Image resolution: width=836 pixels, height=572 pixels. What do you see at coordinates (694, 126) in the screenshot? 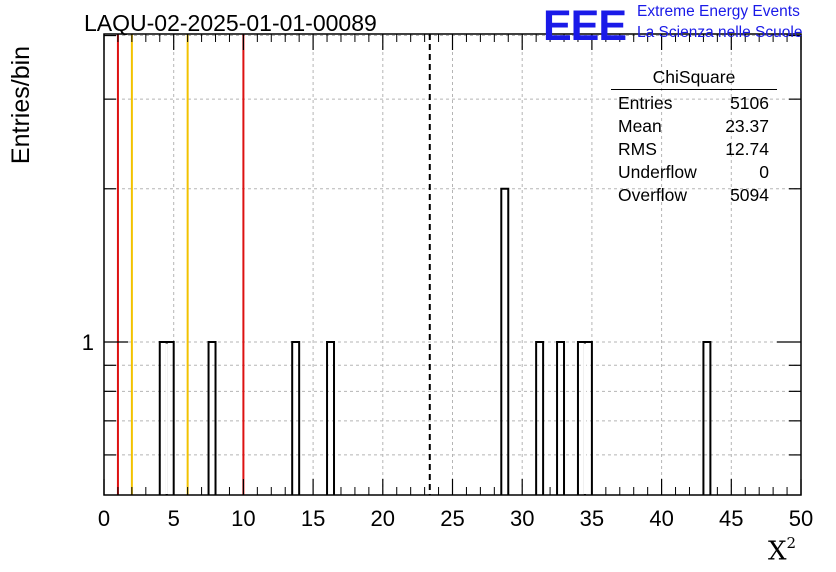
I see `stats-row-mean: Mean 23.37` at bounding box center [694, 126].